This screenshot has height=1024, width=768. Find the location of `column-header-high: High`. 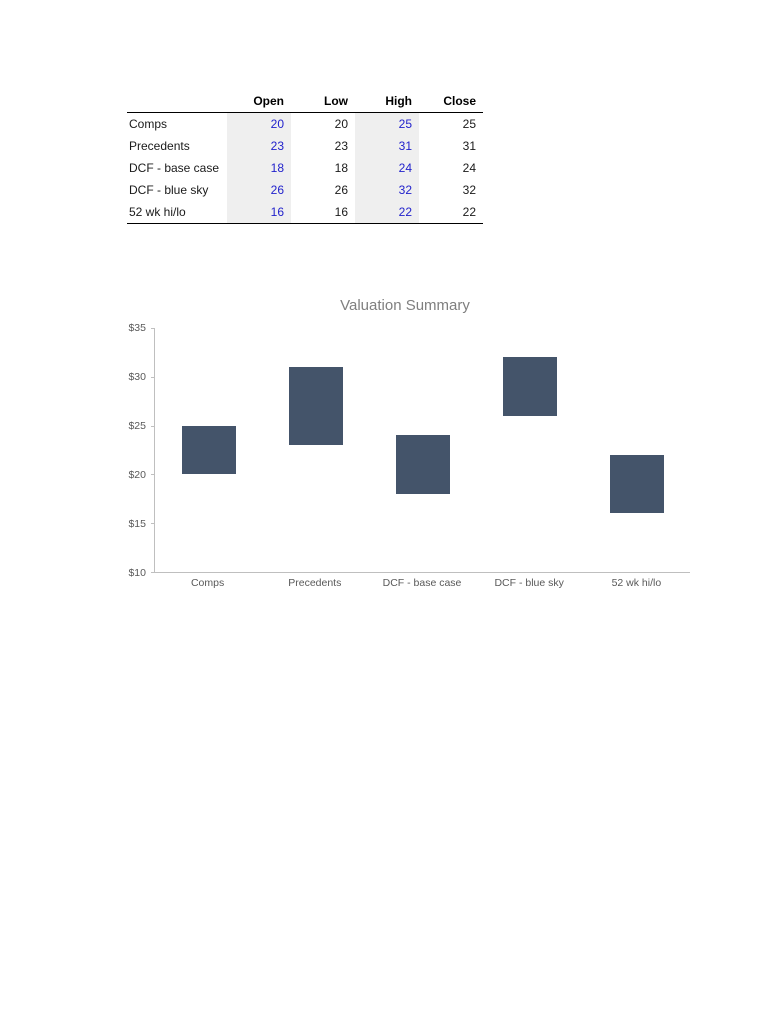

column-header-high: High is located at coordinates (387, 101).